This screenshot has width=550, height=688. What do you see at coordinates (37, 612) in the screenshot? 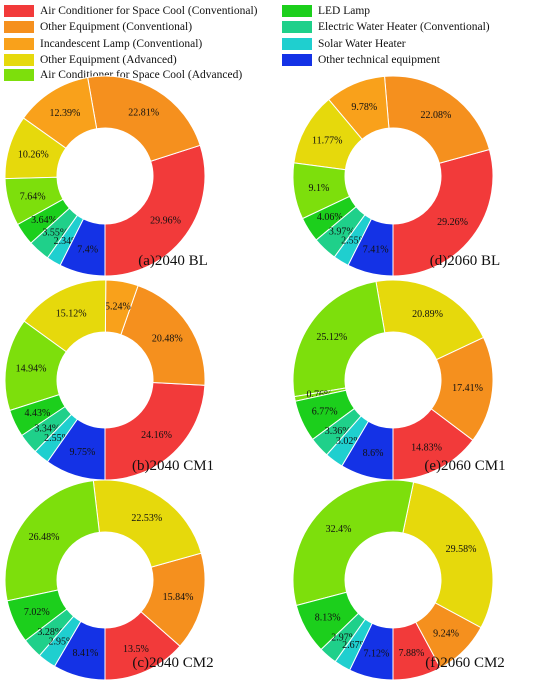
I see `slice-value-label: 7.02%` at bounding box center [37, 612].